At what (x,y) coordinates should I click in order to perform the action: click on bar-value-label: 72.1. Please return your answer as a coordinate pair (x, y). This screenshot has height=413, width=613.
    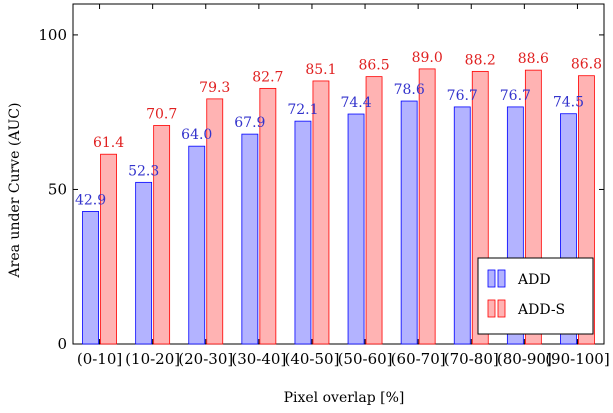
    Looking at the image, I should click on (302, 110).